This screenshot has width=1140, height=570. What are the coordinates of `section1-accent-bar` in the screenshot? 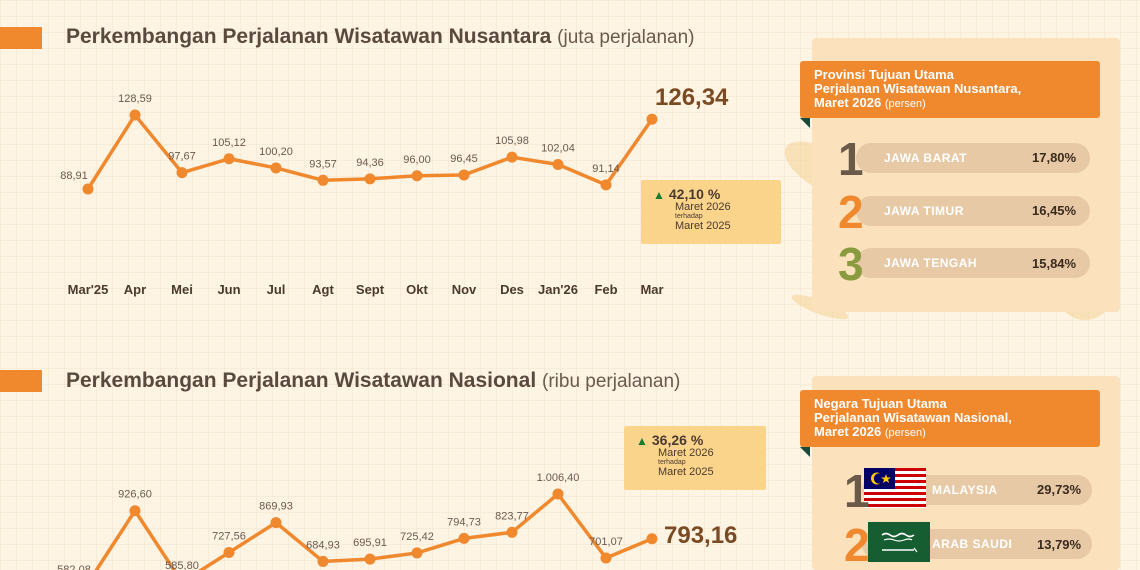 It's located at (21, 38).